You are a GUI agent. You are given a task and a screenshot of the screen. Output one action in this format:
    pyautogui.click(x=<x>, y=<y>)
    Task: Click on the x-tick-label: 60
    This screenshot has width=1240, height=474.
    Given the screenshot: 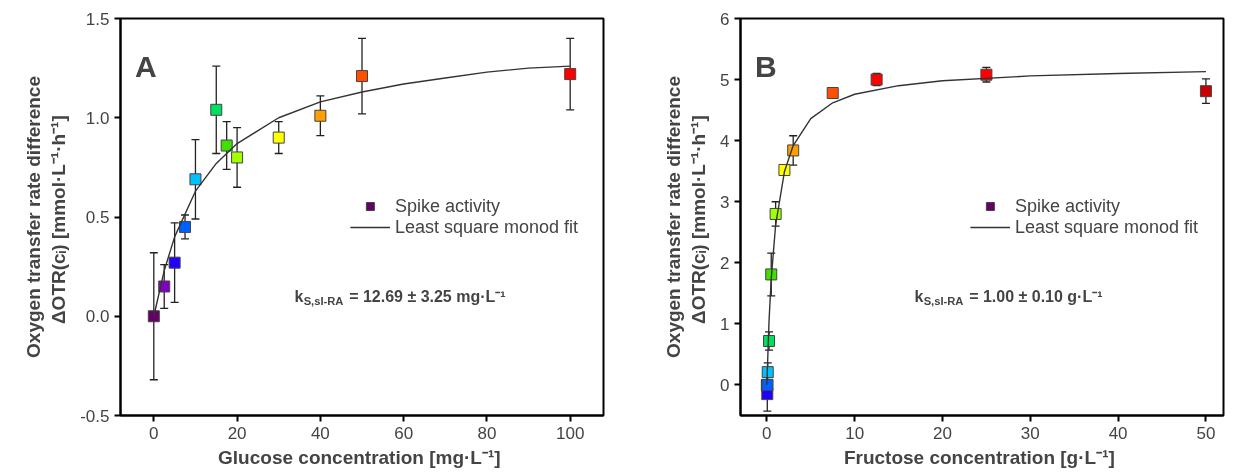 What is the action you would take?
    pyautogui.click(x=404, y=433)
    